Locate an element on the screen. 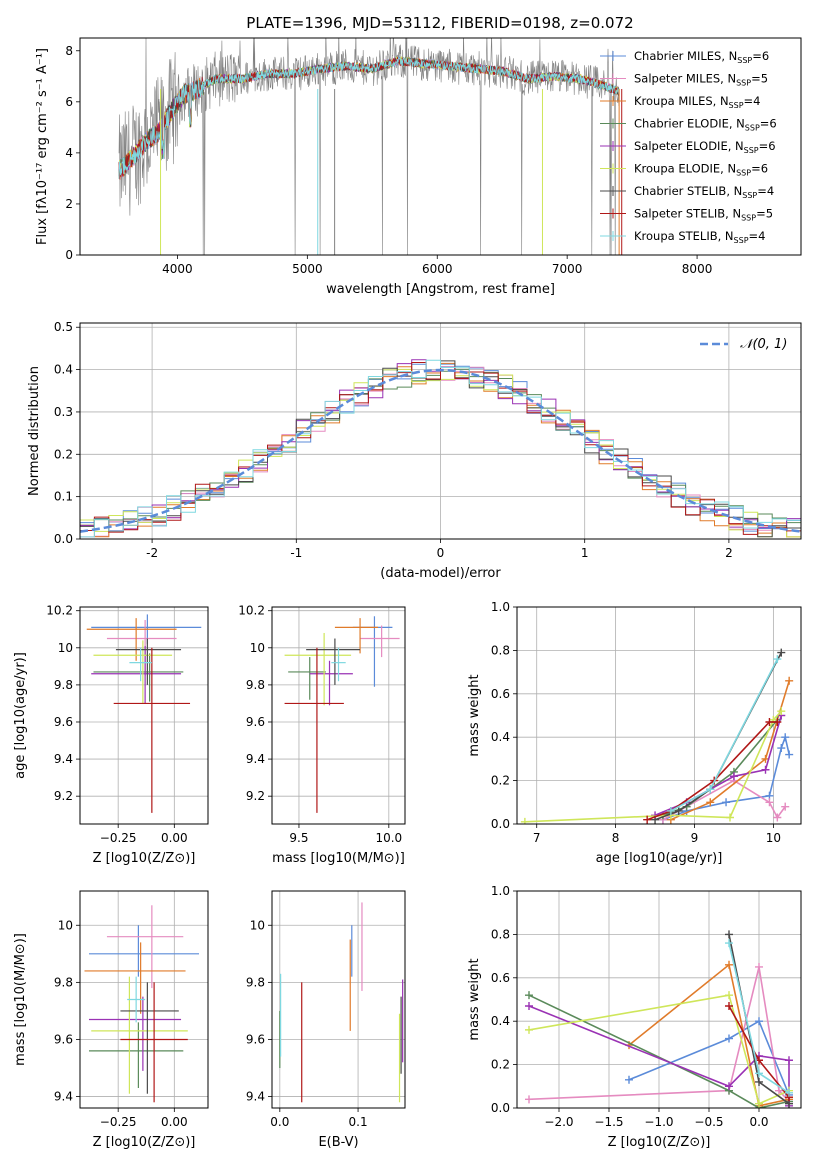  age_vs_Z-xtick-label: −0.25 is located at coordinates (118, 838).